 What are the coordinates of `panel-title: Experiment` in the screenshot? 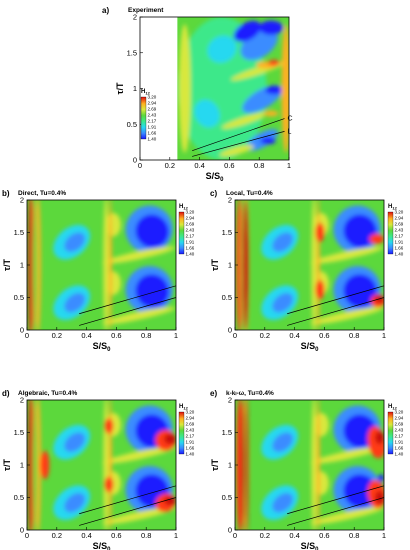 It's located at (146, 10).